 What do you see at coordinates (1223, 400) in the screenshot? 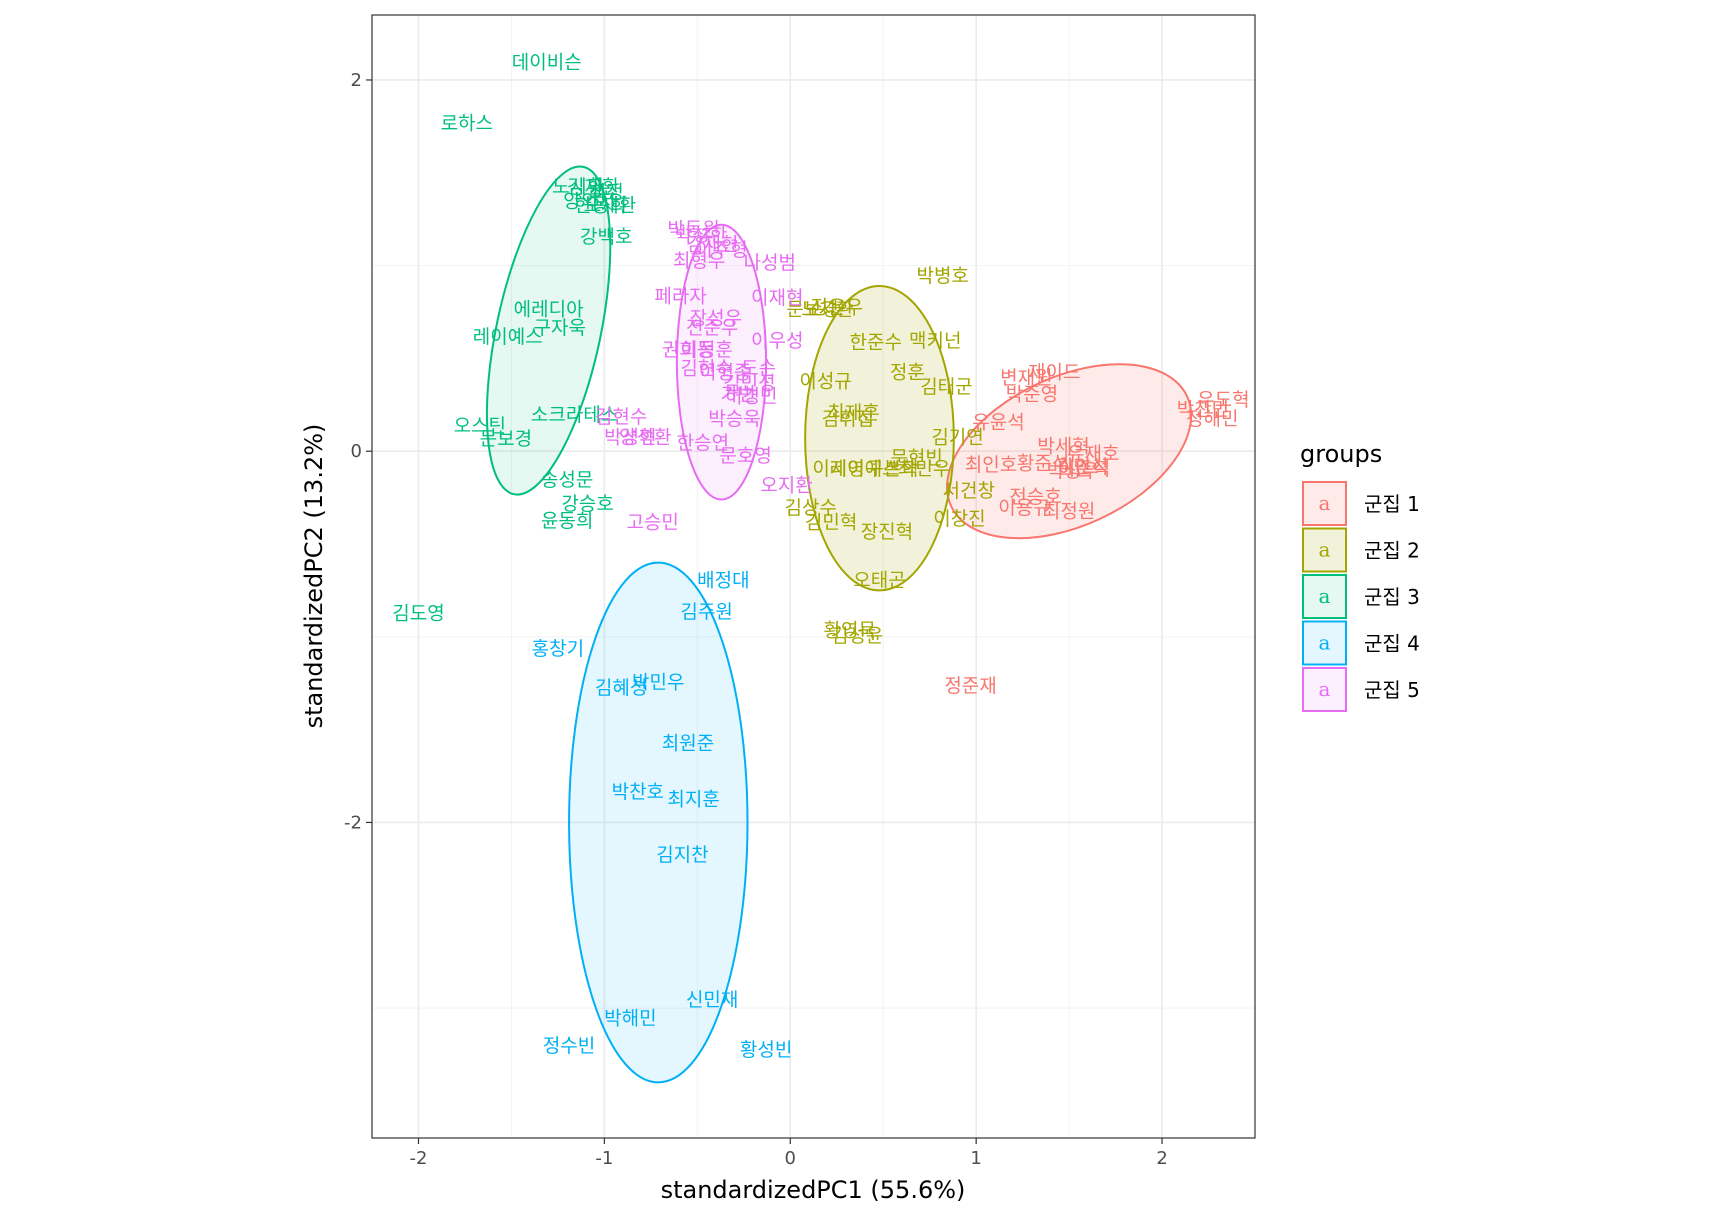
I see `point-label: 우도혁` at bounding box center [1223, 400].